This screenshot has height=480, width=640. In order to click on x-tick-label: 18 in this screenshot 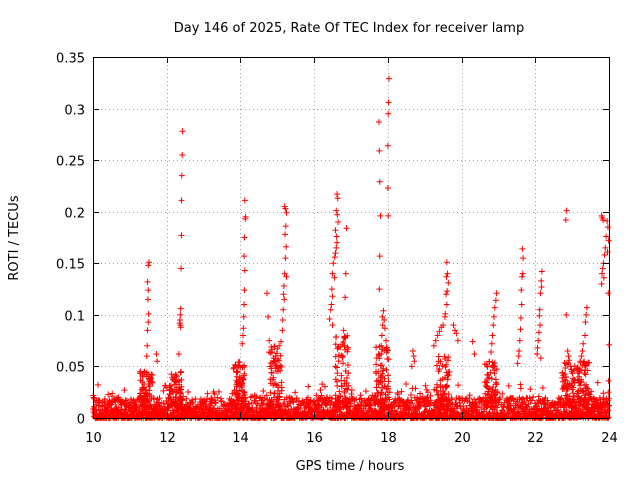, I will do `click(388, 438)`.